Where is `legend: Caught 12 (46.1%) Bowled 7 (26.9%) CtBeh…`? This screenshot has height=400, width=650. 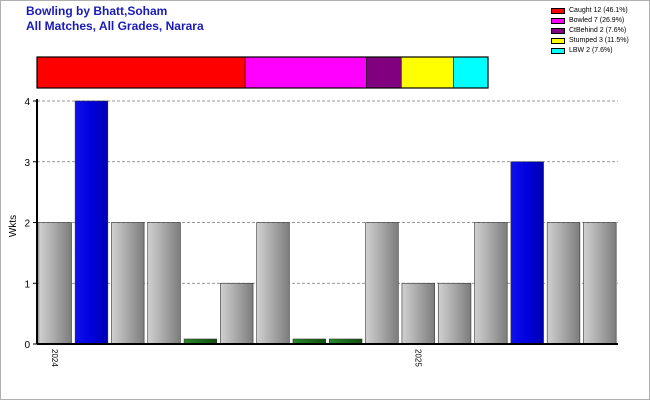 legend: Caught 12 (46.1%) Bowled 7 (26.9%) CtBeh… is located at coordinates (590, 31).